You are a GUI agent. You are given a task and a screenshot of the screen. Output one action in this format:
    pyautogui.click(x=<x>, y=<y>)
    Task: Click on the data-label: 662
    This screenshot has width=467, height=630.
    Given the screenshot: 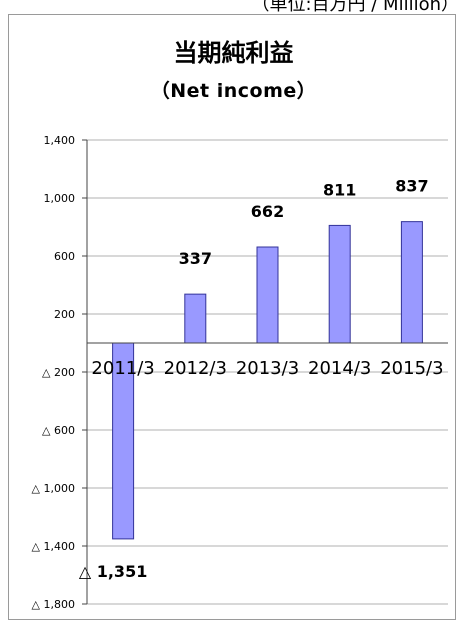 What is the action you would take?
    pyautogui.click(x=267, y=211)
    